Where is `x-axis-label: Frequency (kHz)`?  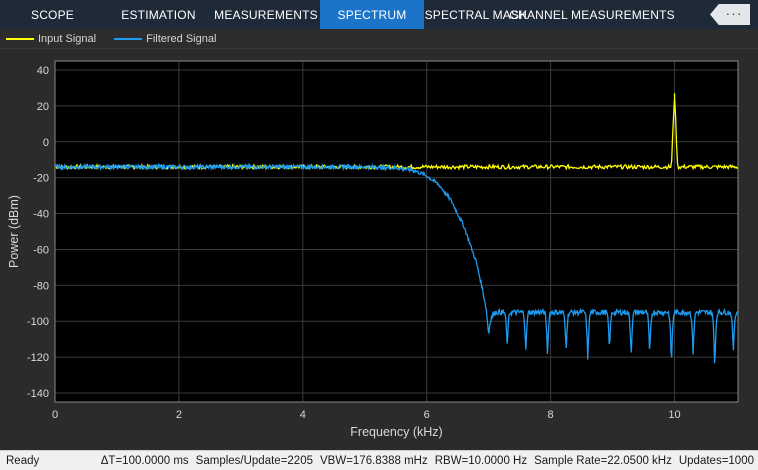
x-axis-label: Frequency (kHz) is located at coordinates (396, 432).